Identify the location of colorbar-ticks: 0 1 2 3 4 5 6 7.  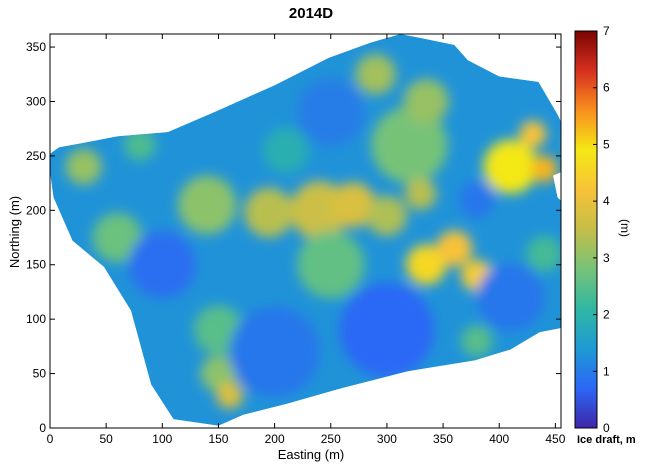
(601, 229).